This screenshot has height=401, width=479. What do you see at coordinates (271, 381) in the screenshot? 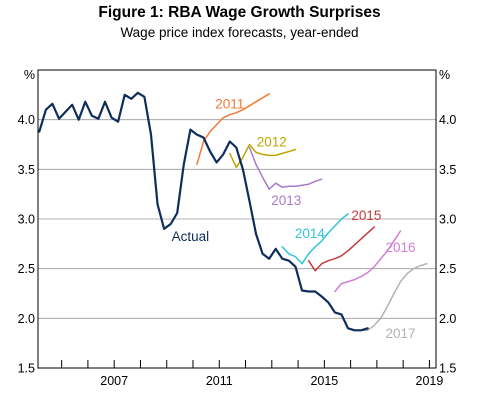
I see `x-axis: 2007 2011 2015 2019` at bounding box center [271, 381].